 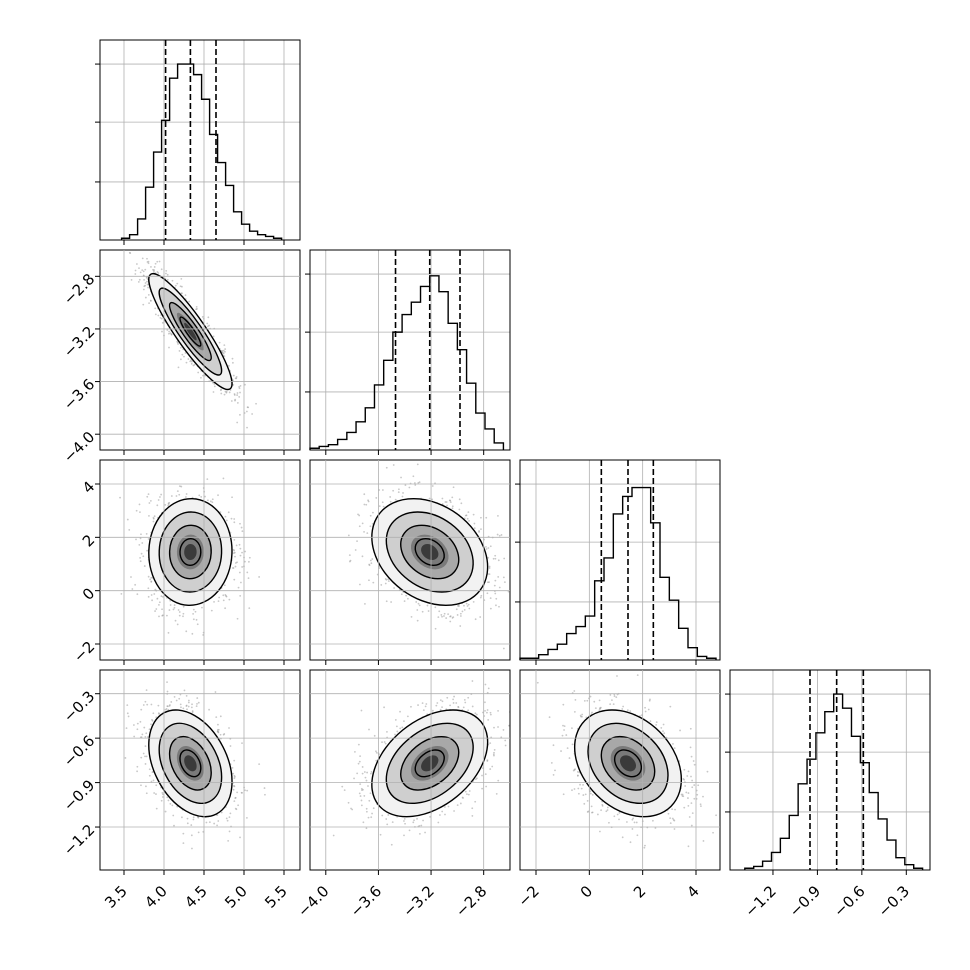 I want to click on panel-content, so click(x=184, y=330).